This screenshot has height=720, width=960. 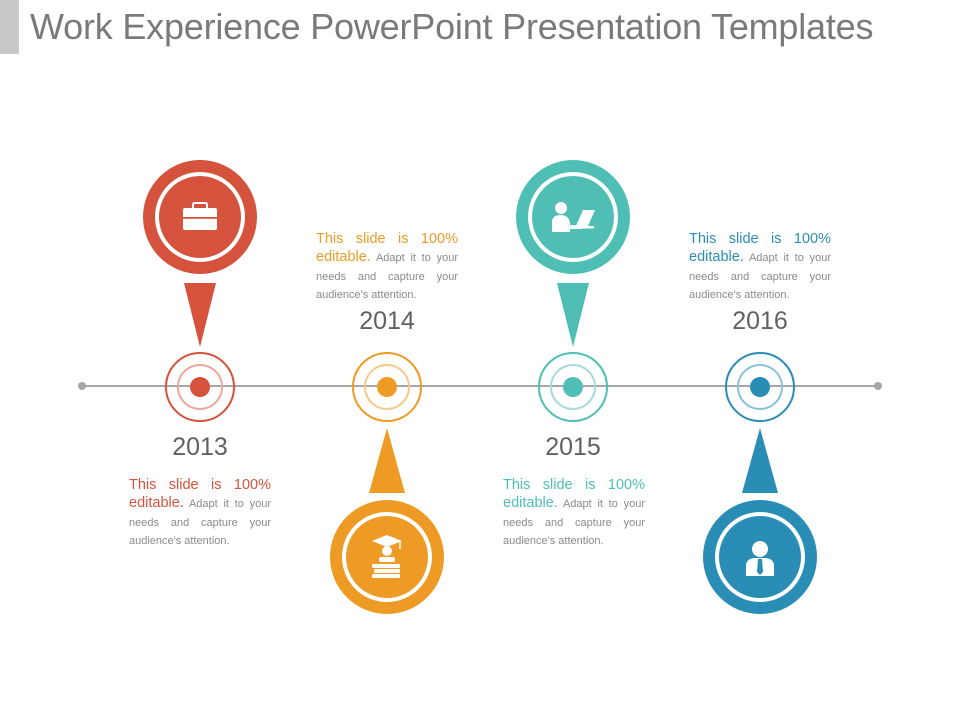 I want to click on graduate-books-icon, so click(x=387, y=556).